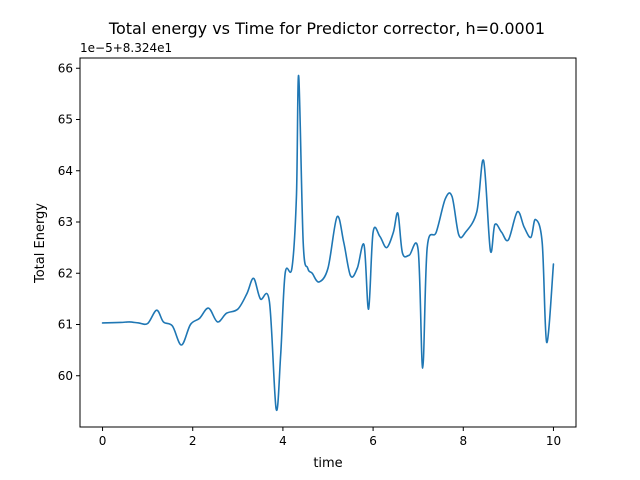 The image size is (640, 480). I want to click on x-tick-label: 0, so click(103, 441).